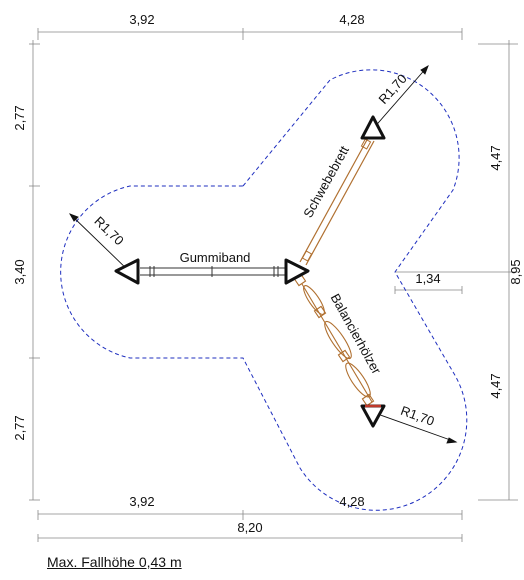 This screenshot has width=524, height=580. I want to click on dim-bottom-total: 8,20, so click(249, 527).